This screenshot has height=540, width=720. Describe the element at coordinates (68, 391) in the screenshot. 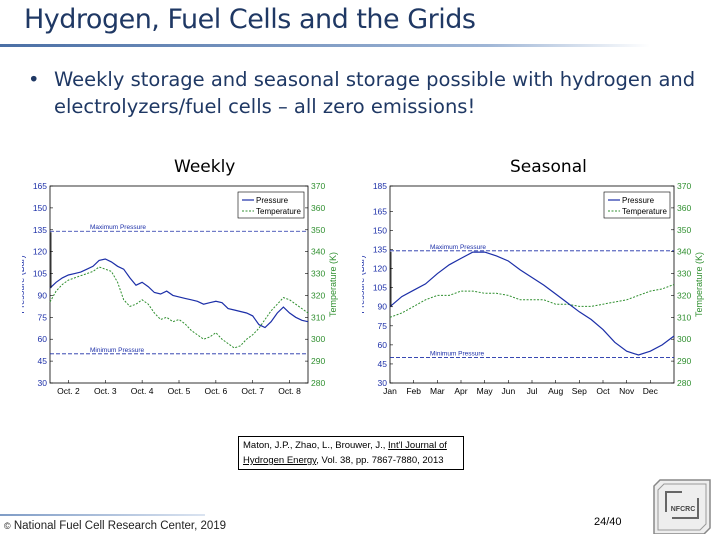

I see `x-tick-label: Oct. 2` at that location.